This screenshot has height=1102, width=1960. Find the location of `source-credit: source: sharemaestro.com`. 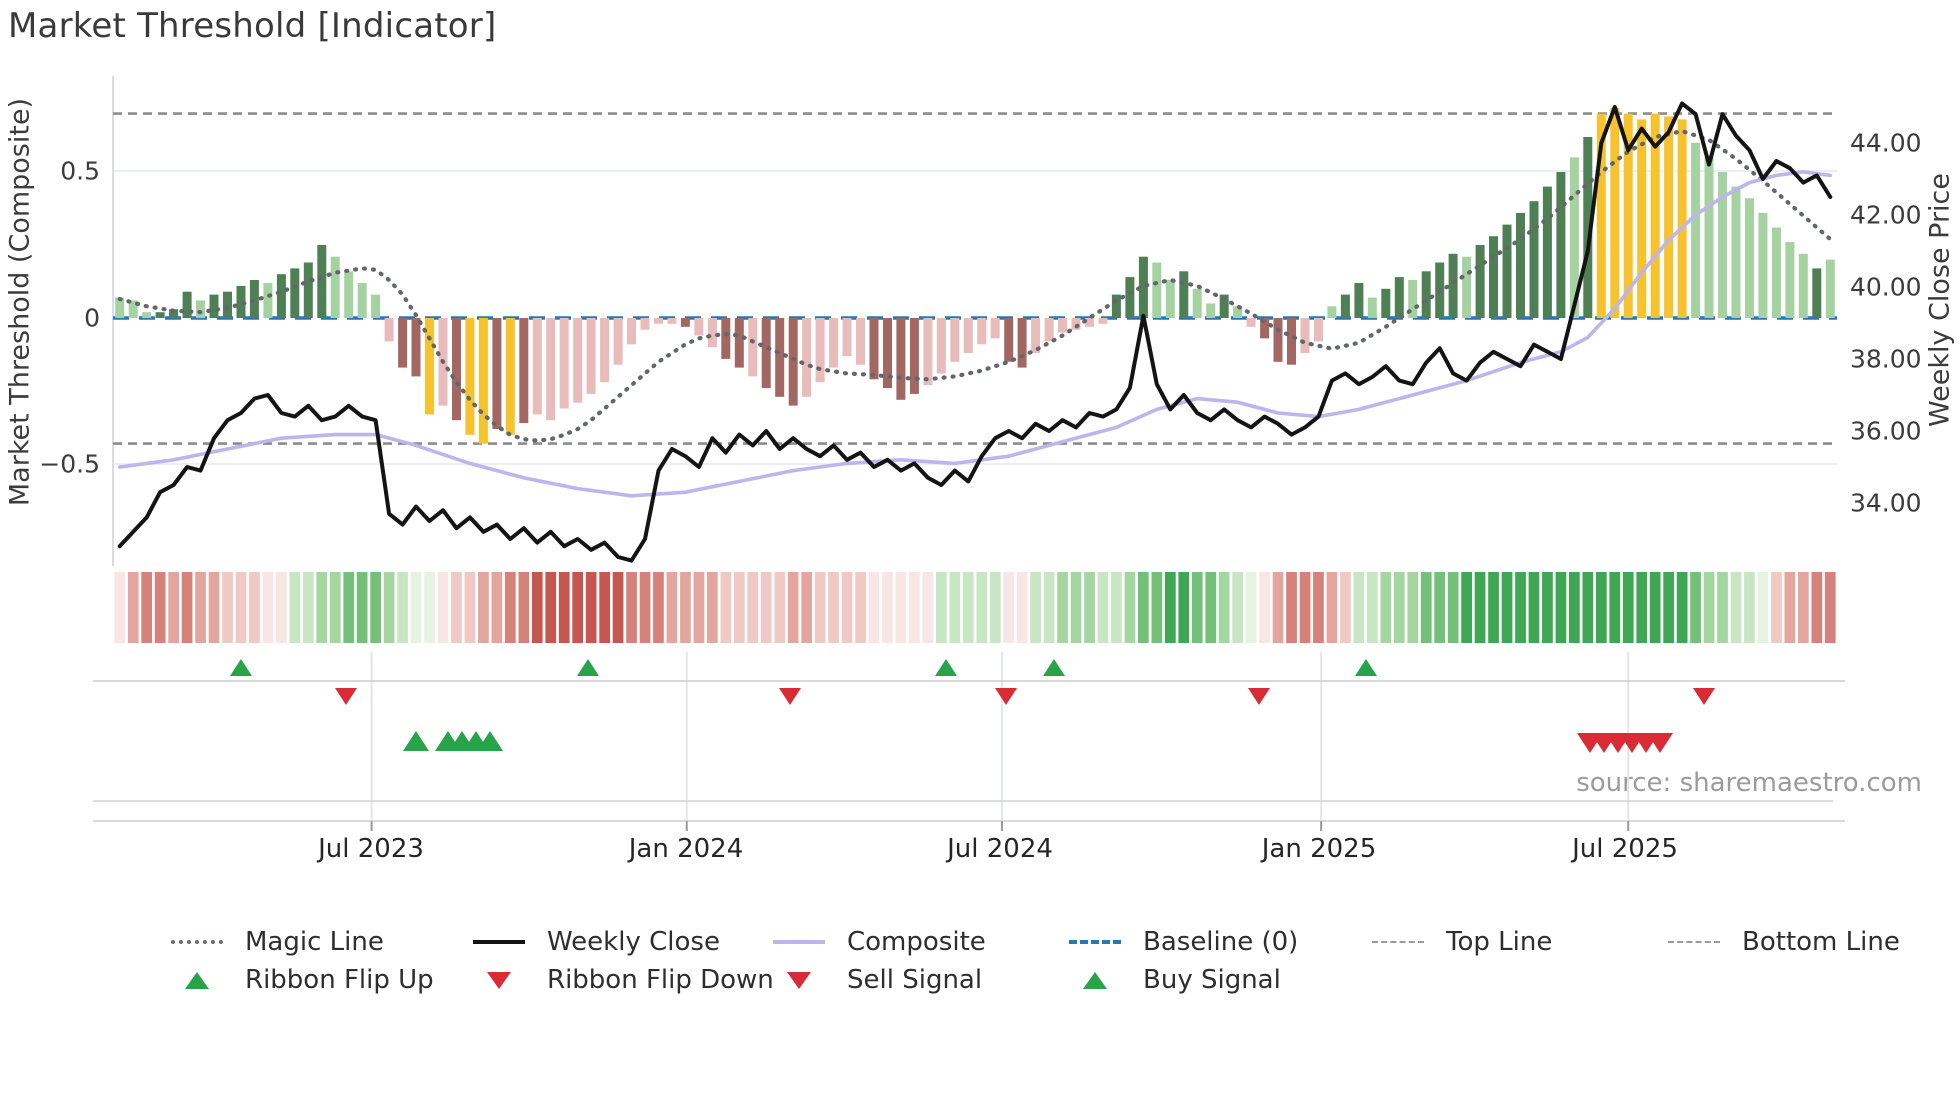

source-credit: source: sharemaestro.com is located at coordinates (1749, 783).